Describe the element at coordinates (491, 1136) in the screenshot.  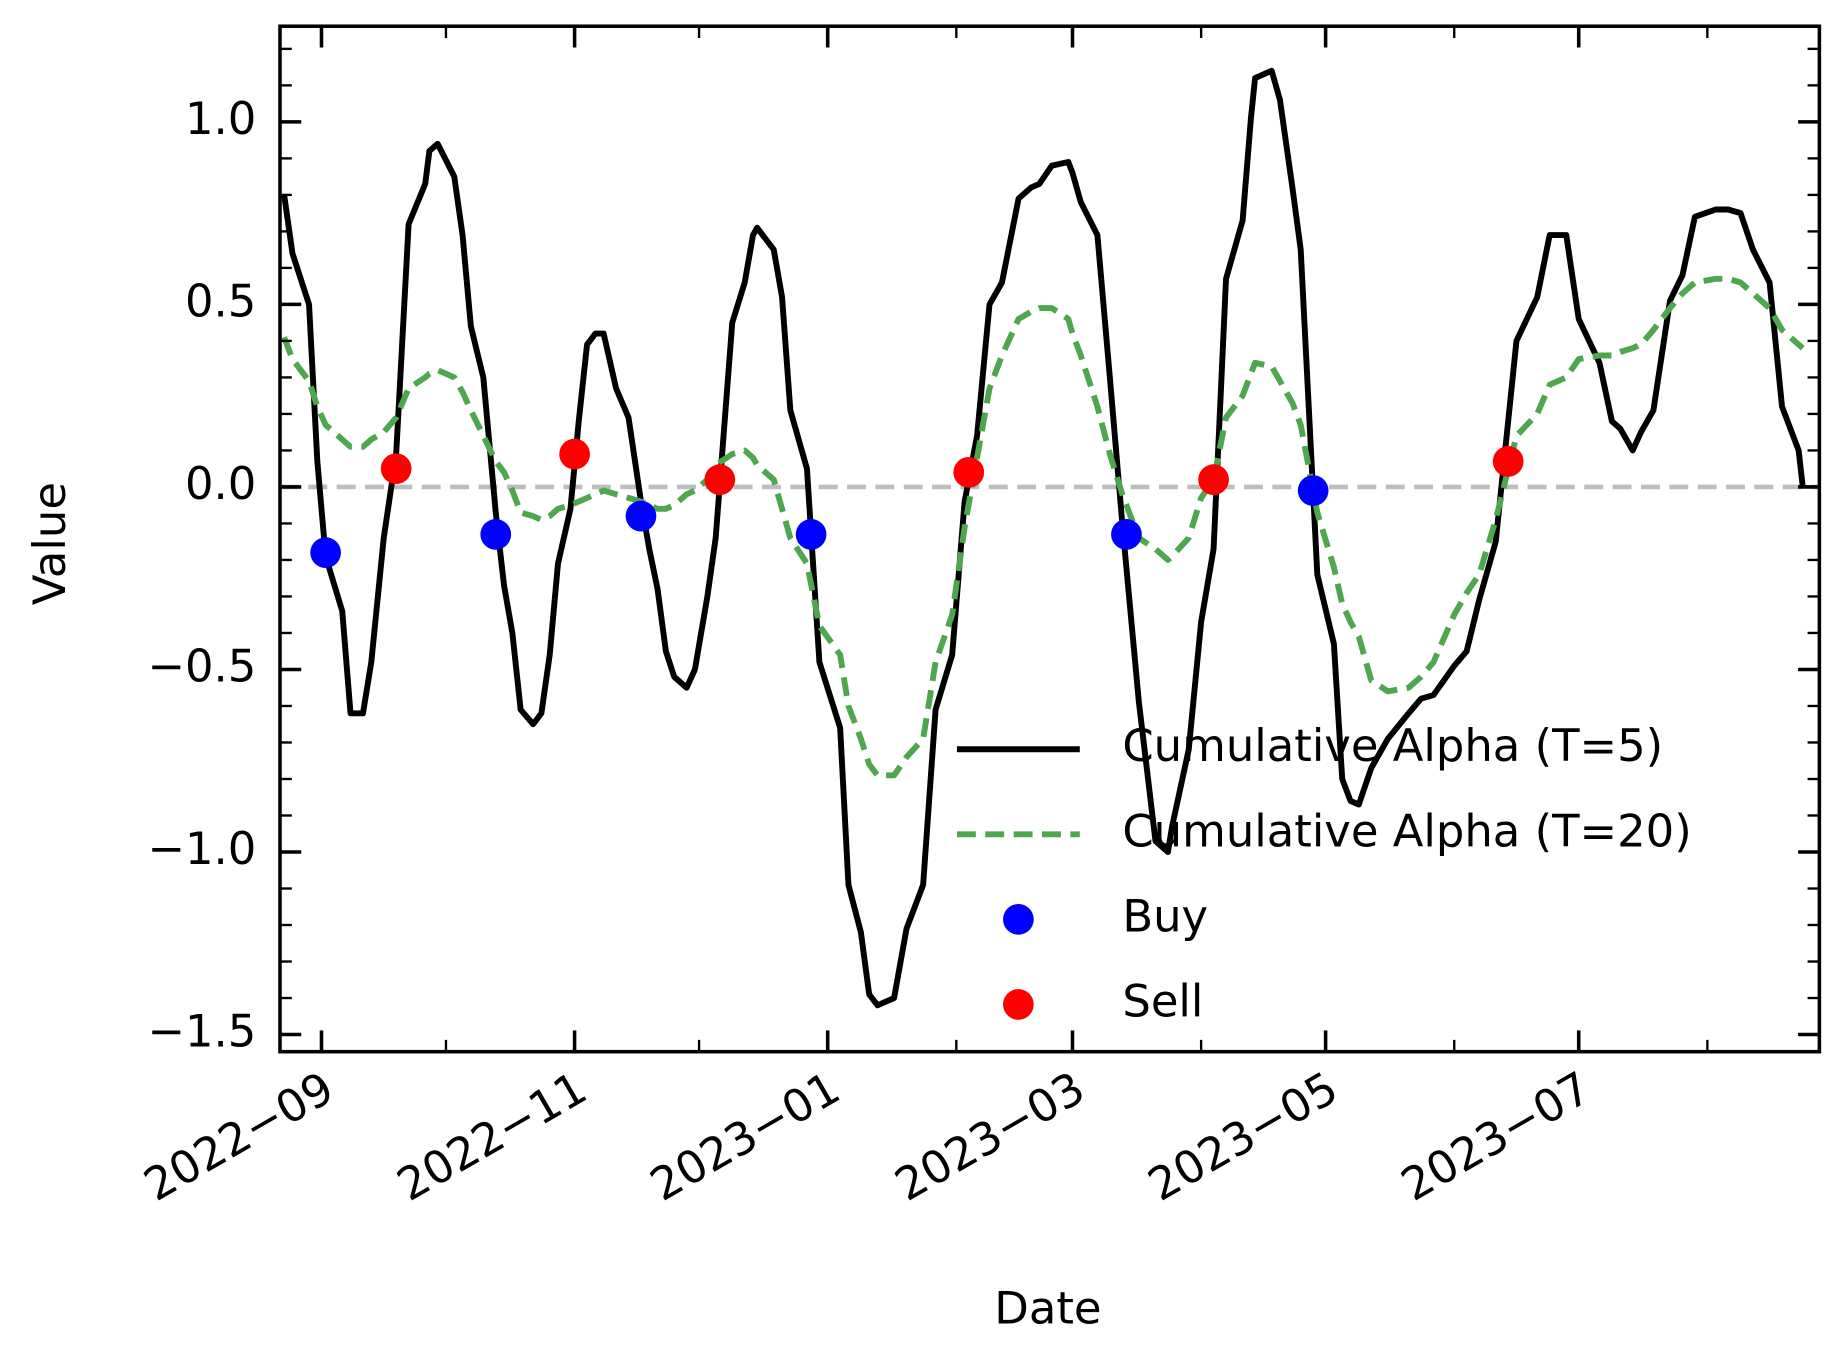
I see `x-tick-label: 2022−11` at that location.